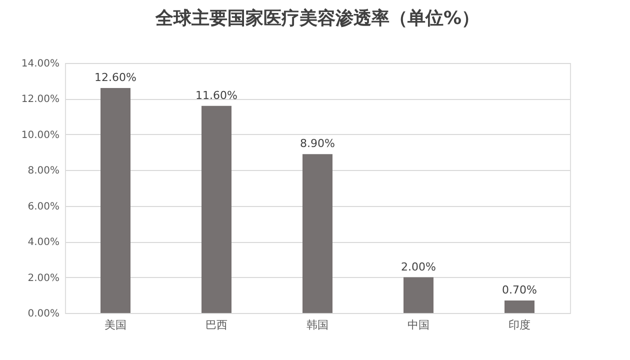  I want to click on y-tick-label: 12.00%, so click(40, 100).